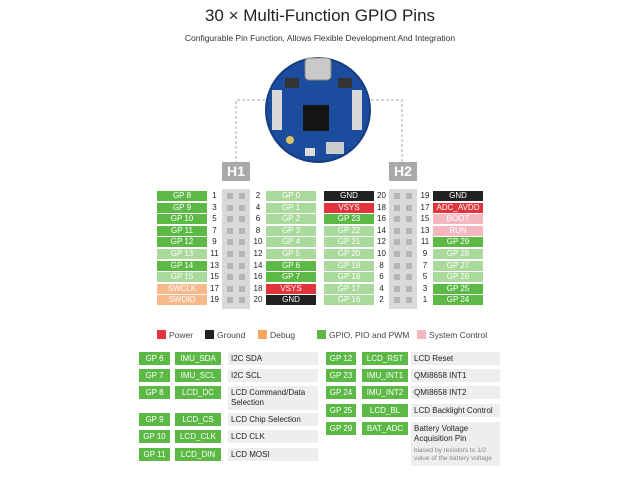  I want to click on pin-name: GP 10, so click(154, 436).